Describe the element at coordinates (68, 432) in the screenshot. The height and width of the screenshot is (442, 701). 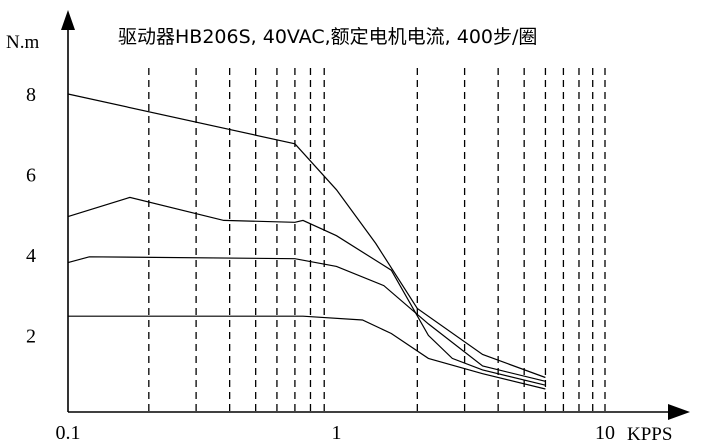
I see `x-tick-label: 0.1` at that location.